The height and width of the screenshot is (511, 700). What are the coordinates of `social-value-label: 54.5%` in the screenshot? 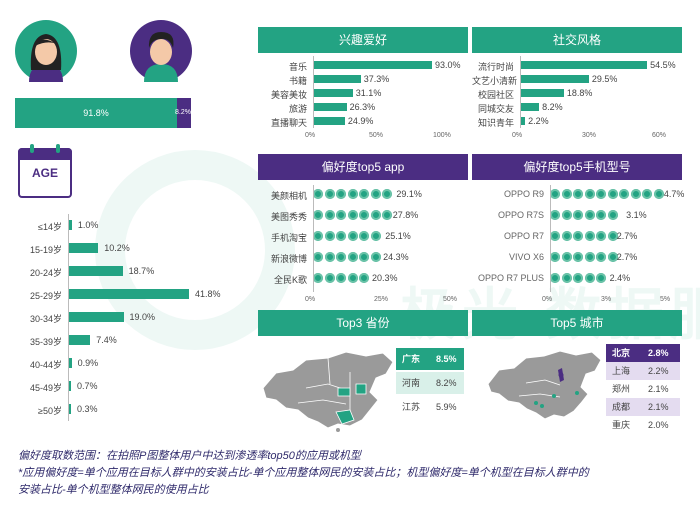 It's located at (663, 65).